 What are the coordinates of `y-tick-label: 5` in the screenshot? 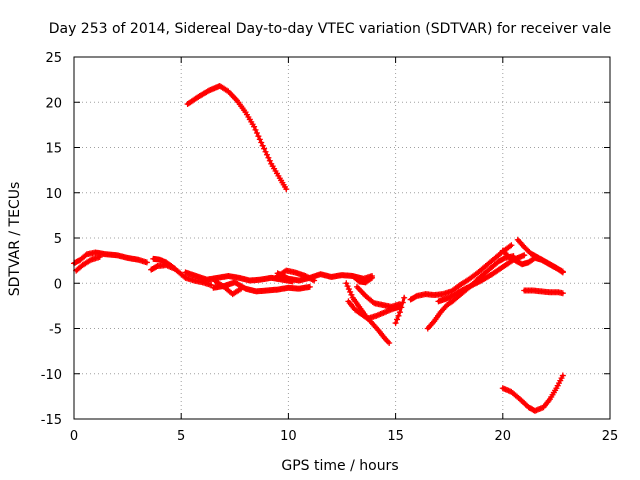 It's located at (58, 239).